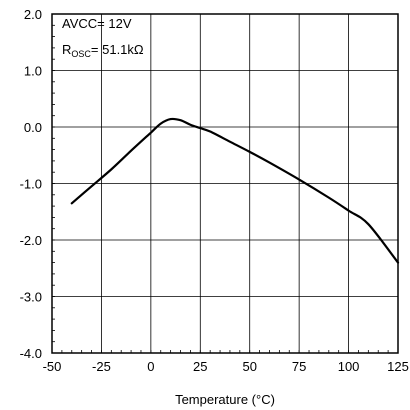  Describe the element at coordinates (200, 366) in the screenshot. I see `x-tick-label: 25` at that location.